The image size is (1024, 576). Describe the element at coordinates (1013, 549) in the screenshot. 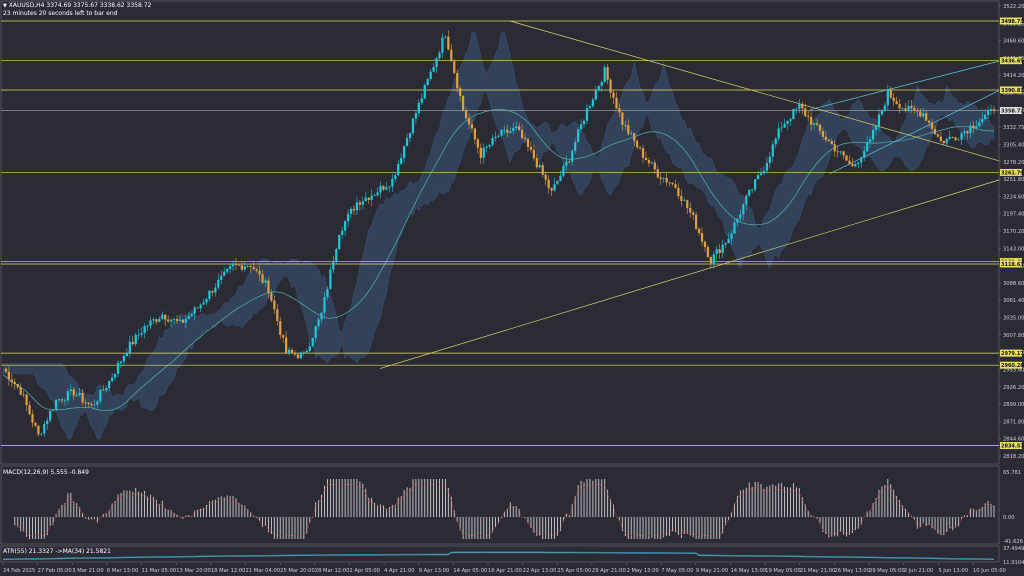

I see `atr-axis-label: 37.4949` at that location.